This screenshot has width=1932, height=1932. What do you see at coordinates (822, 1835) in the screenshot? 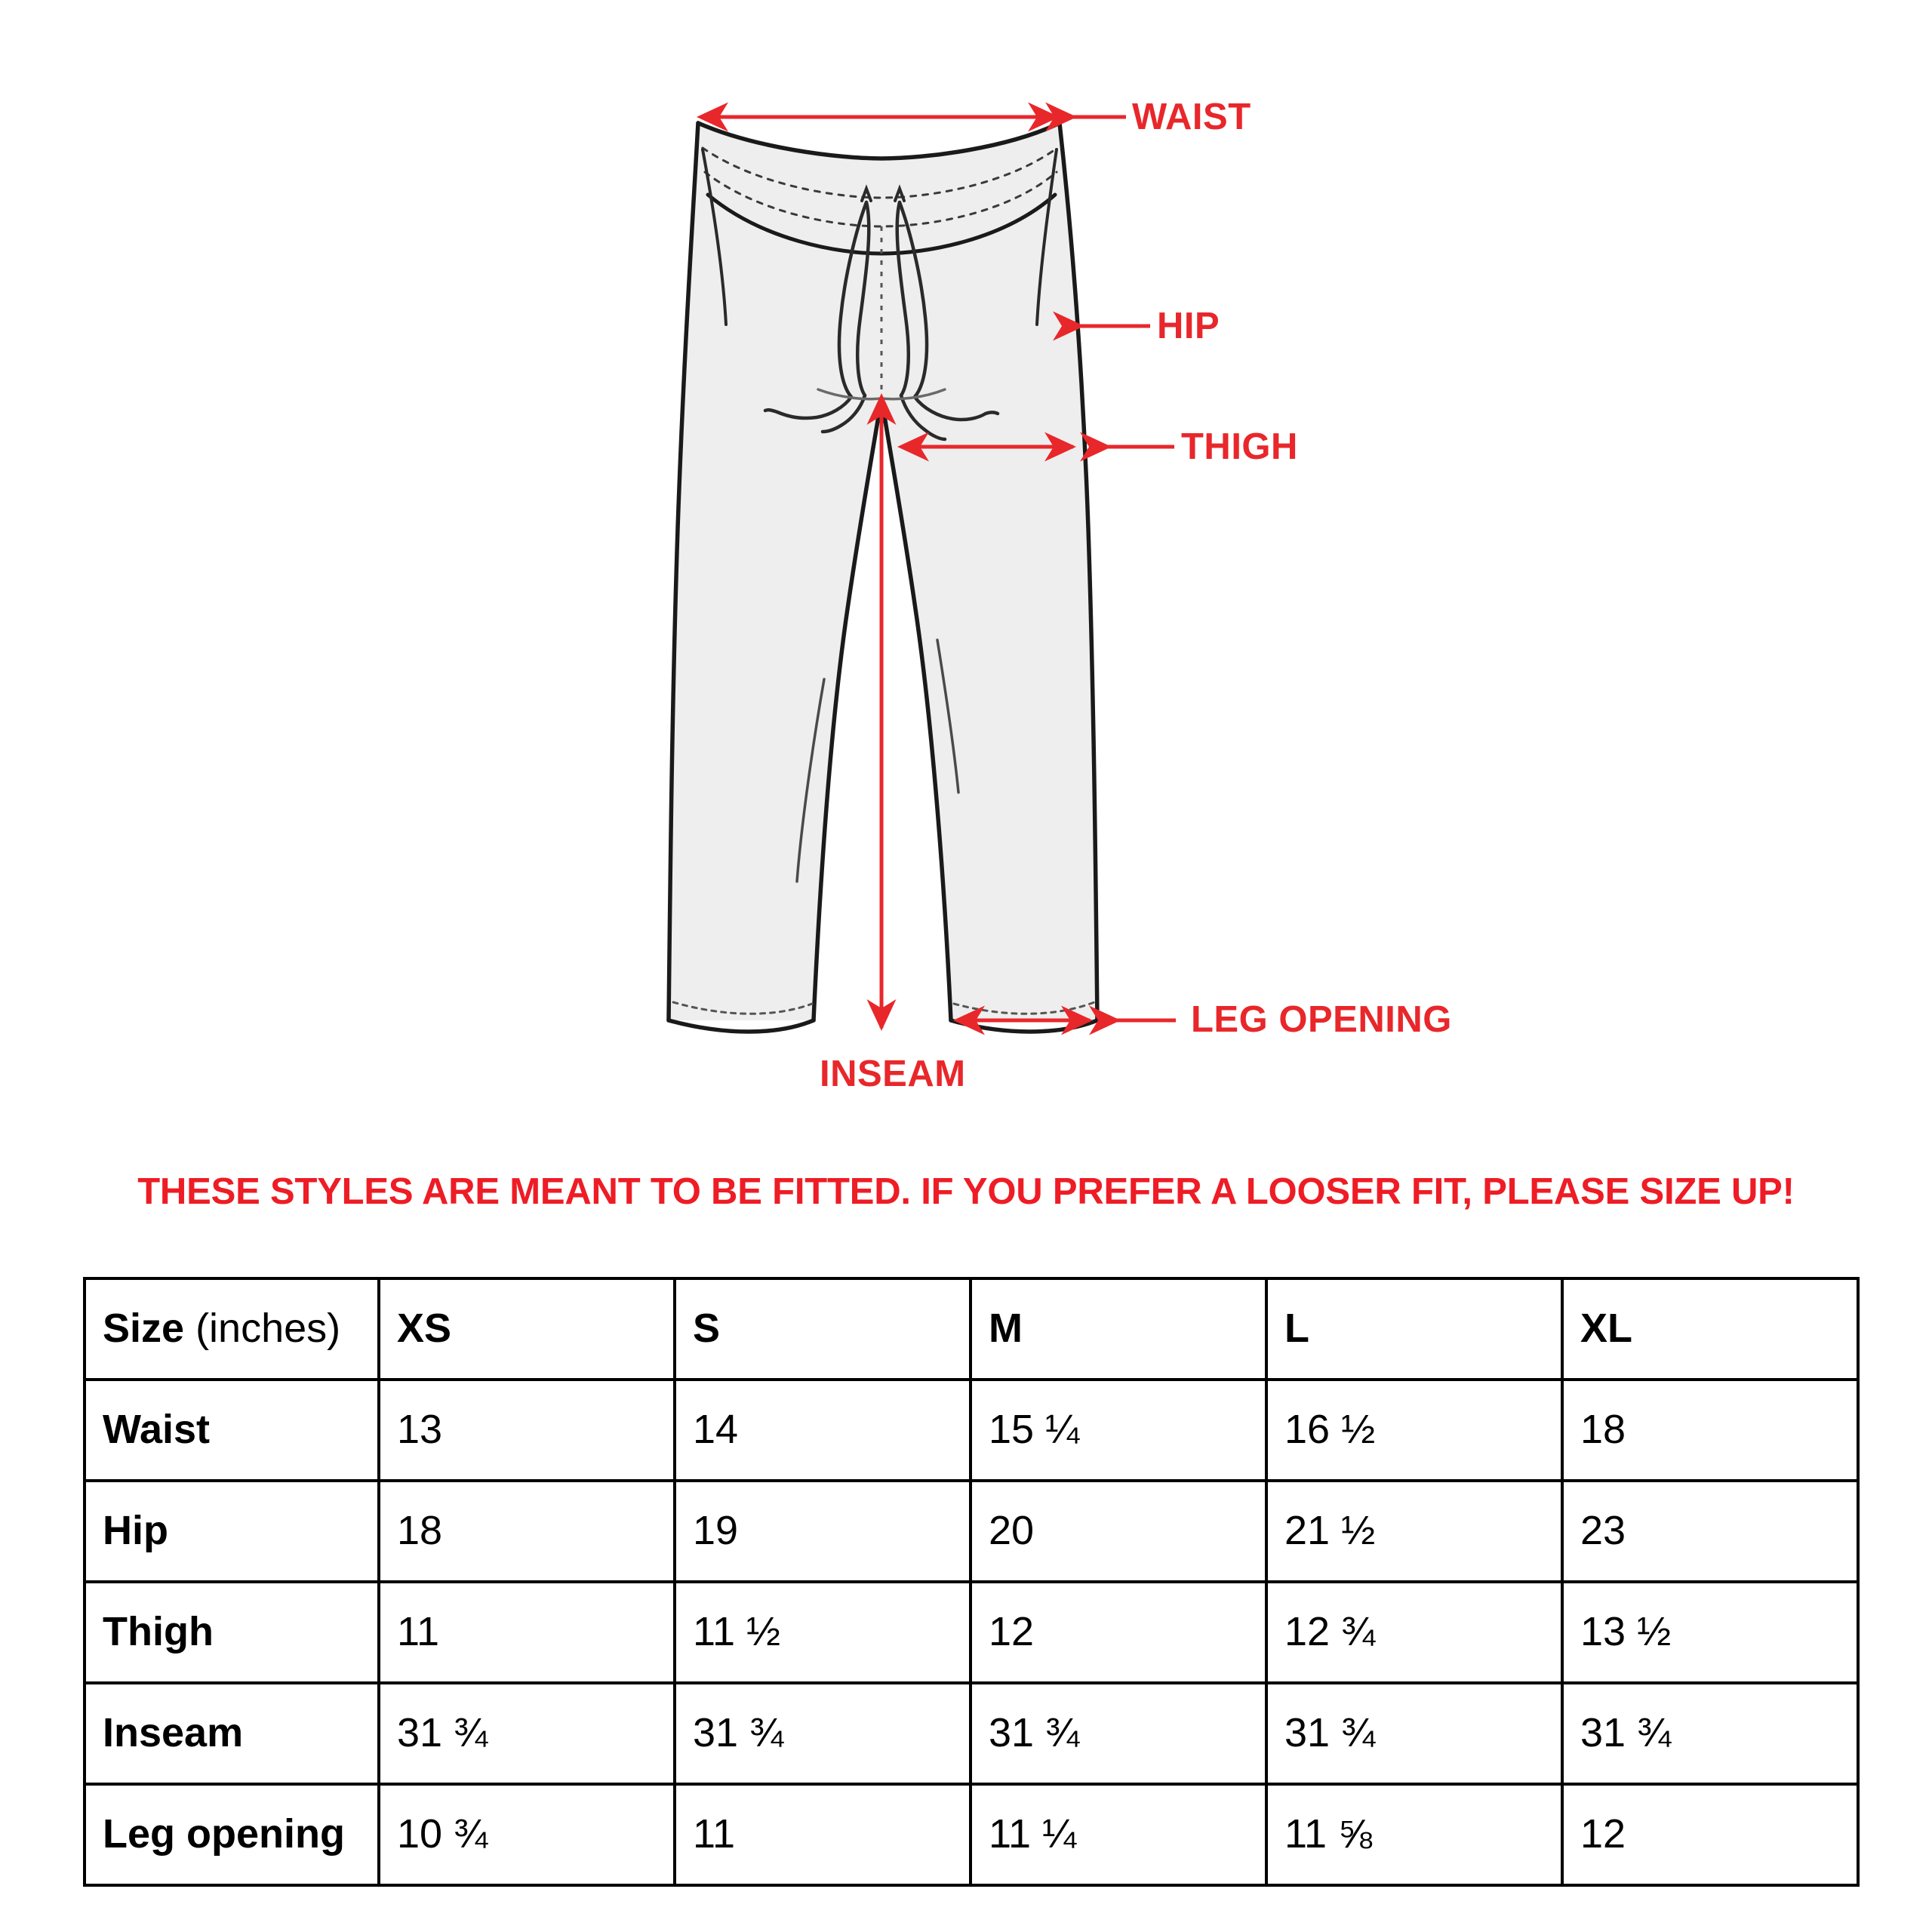
I see `cell-leg-opening-s: 11` at bounding box center [822, 1835].